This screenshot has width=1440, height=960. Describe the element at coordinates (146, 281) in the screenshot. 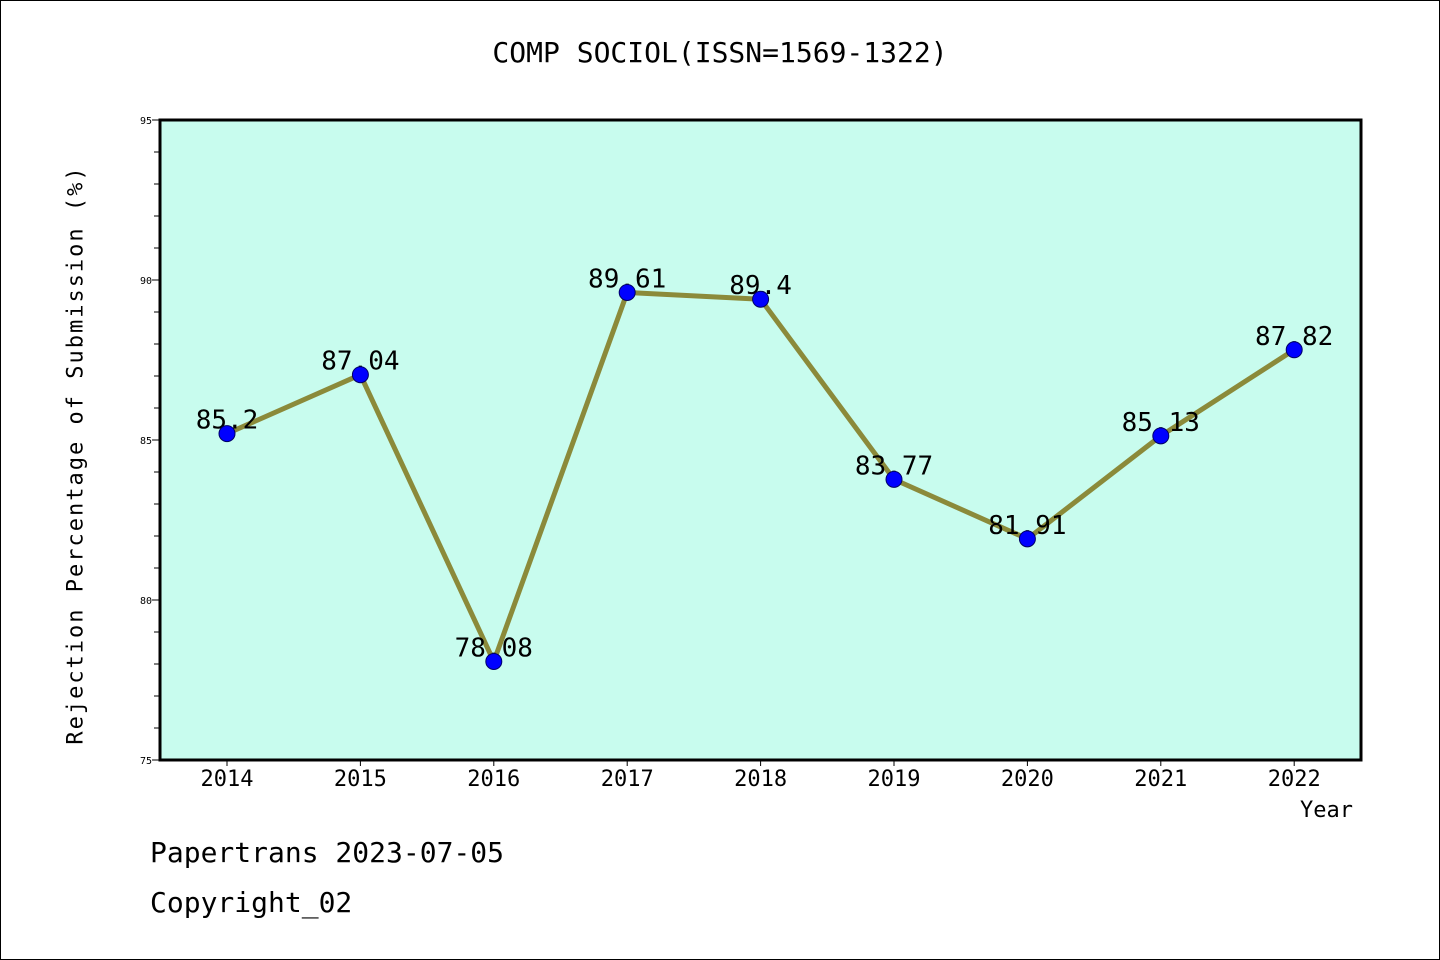

I see `y-tick-label: 90` at that location.